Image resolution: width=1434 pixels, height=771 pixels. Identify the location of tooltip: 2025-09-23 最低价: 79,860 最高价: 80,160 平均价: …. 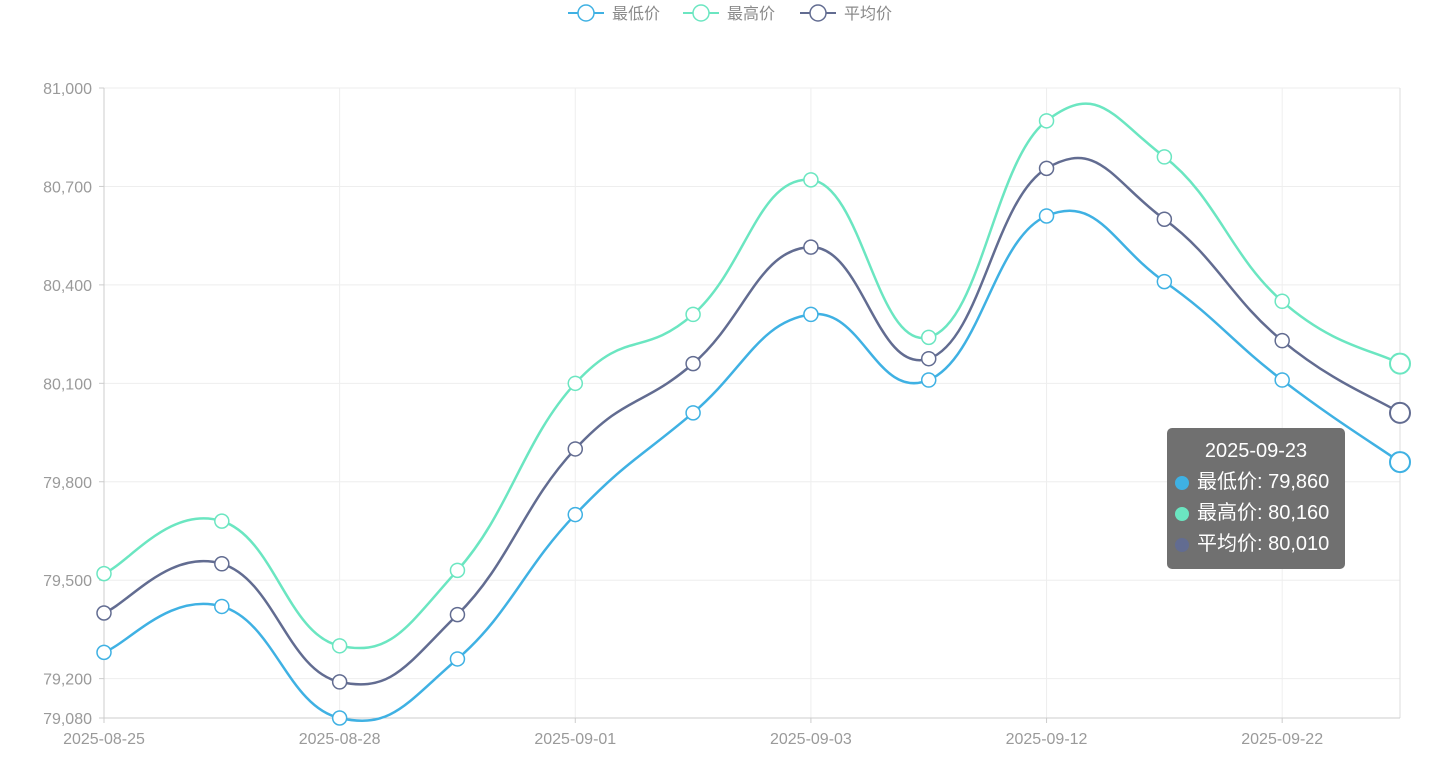
(1256, 498).